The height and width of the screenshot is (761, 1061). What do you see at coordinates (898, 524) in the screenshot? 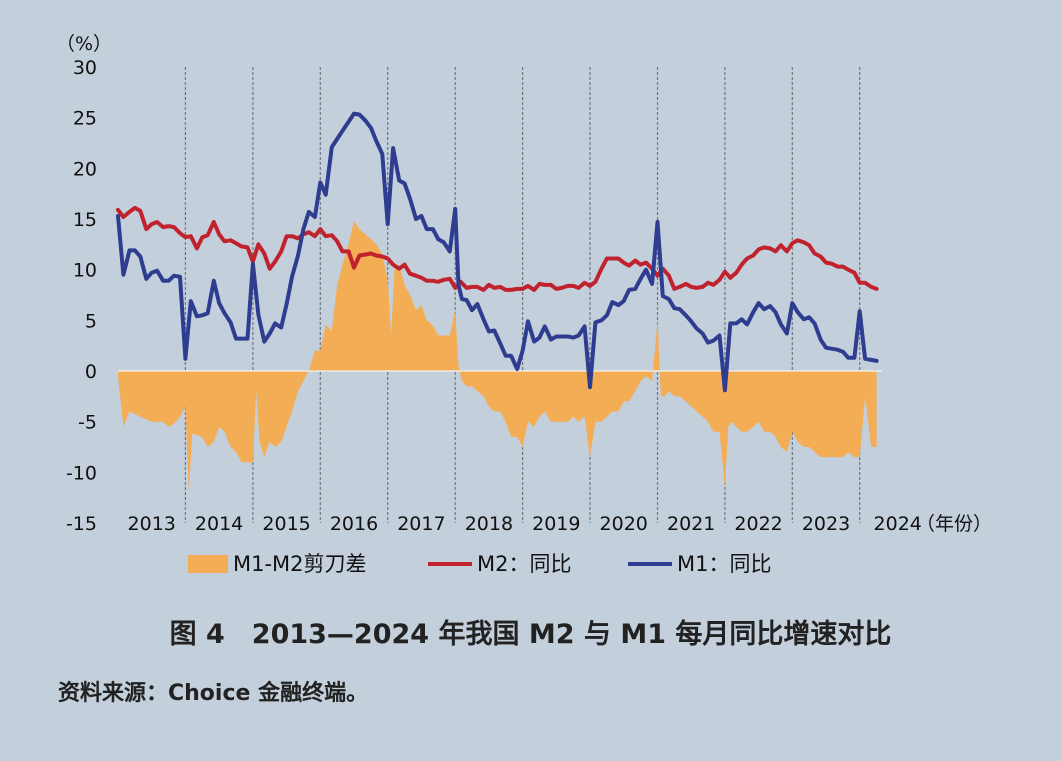
I see `x-tick-label: 2024` at bounding box center [898, 524].